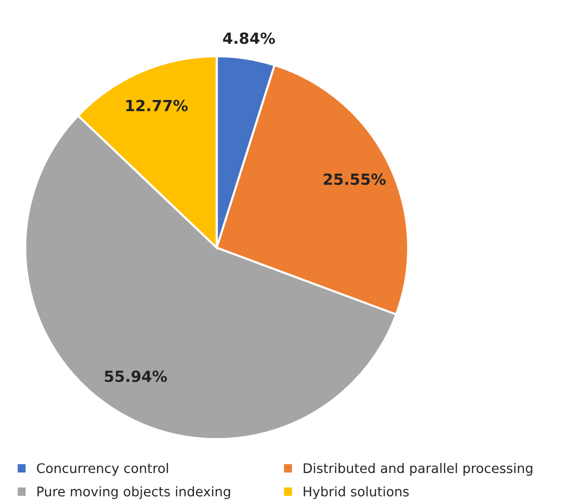 This screenshot has height=504, width=581. What do you see at coordinates (102, 469) in the screenshot?
I see `legend-label: Concurrency control` at bounding box center [102, 469].